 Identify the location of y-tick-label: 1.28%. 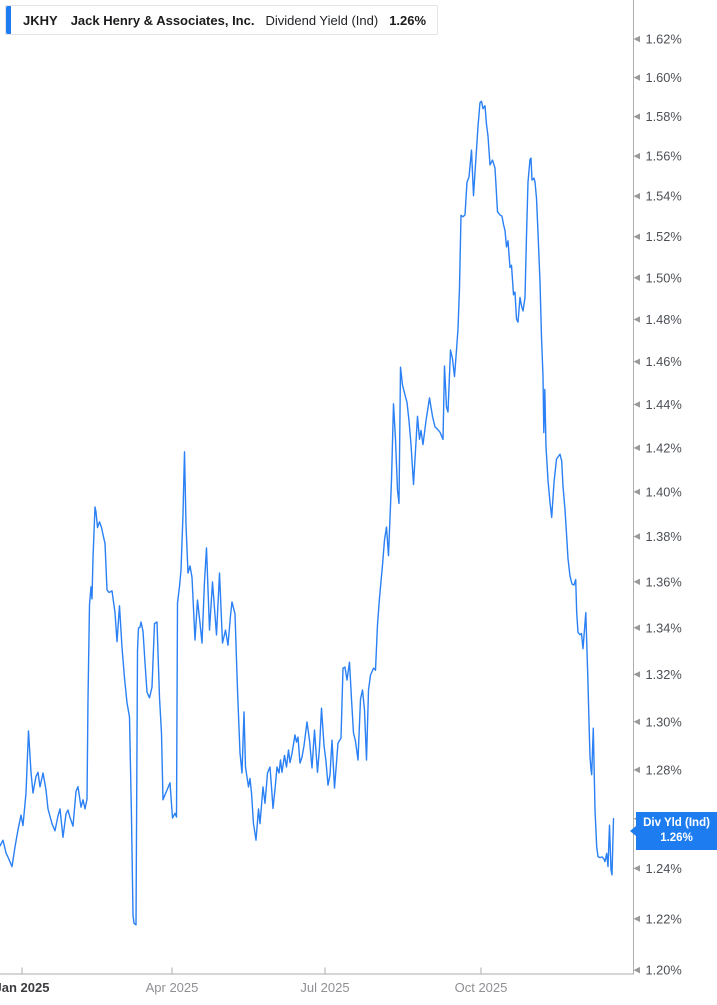
(664, 769).